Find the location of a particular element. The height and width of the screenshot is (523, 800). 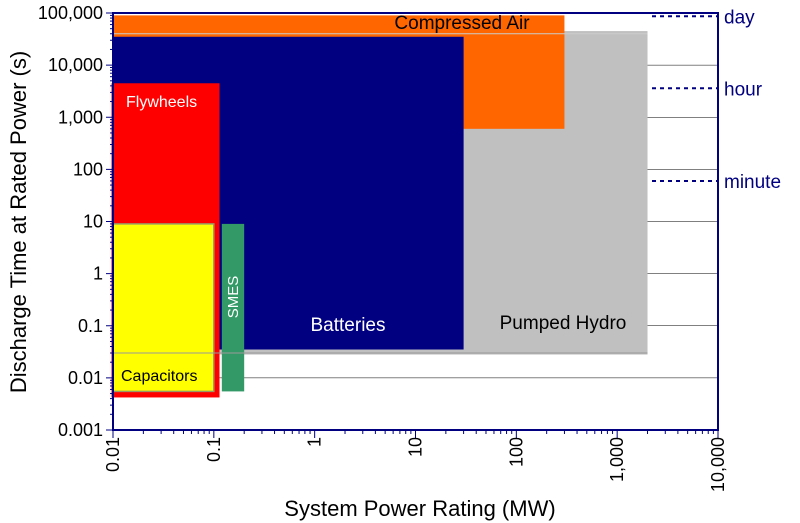

capacitors-region is located at coordinates (163, 308).